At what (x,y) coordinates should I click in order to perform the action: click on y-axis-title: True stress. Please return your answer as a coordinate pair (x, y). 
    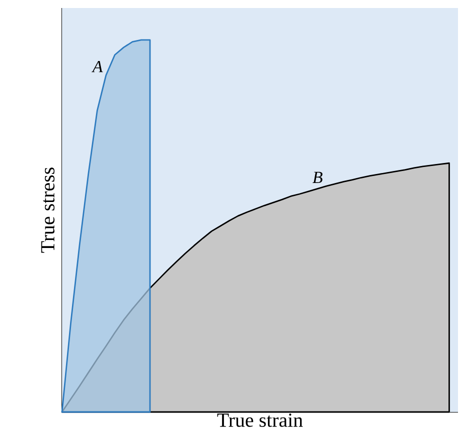
    Looking at the image, I should click on (47, 210).